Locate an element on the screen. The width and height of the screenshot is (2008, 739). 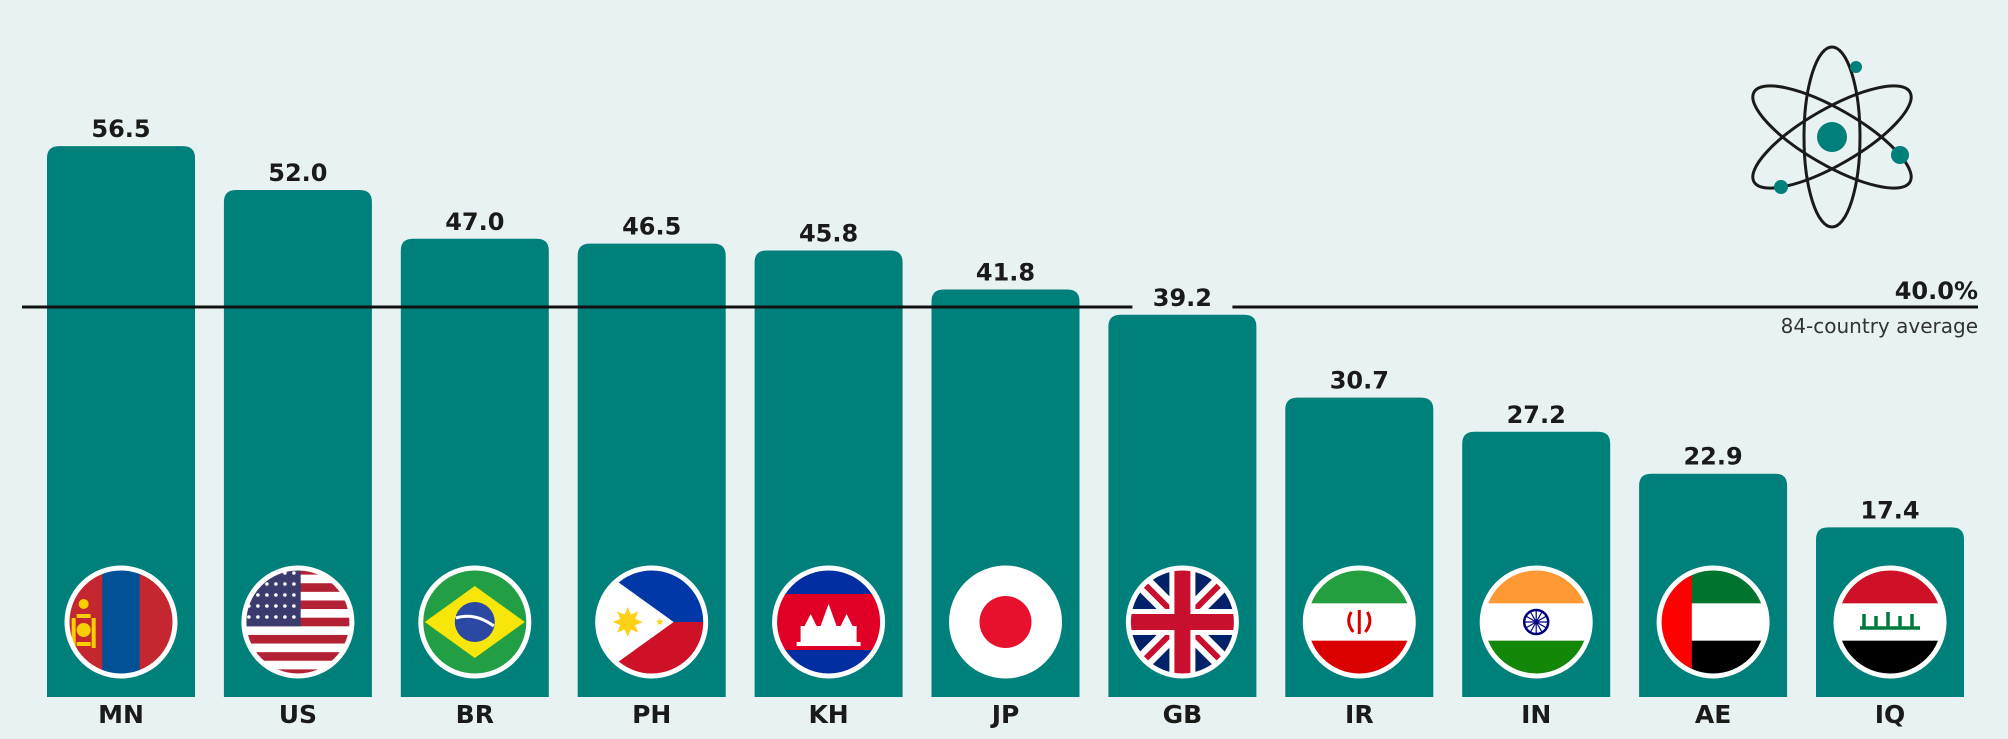
flag-iraq-icon is located at coordinates (1890, 622).